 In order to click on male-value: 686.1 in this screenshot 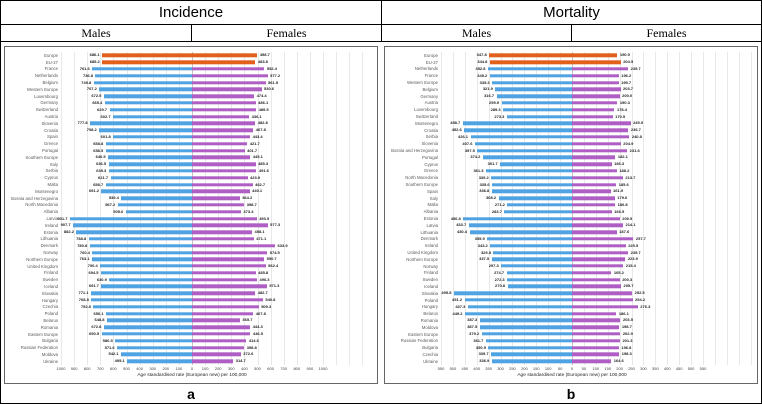, I will do `click(94, 55)`.